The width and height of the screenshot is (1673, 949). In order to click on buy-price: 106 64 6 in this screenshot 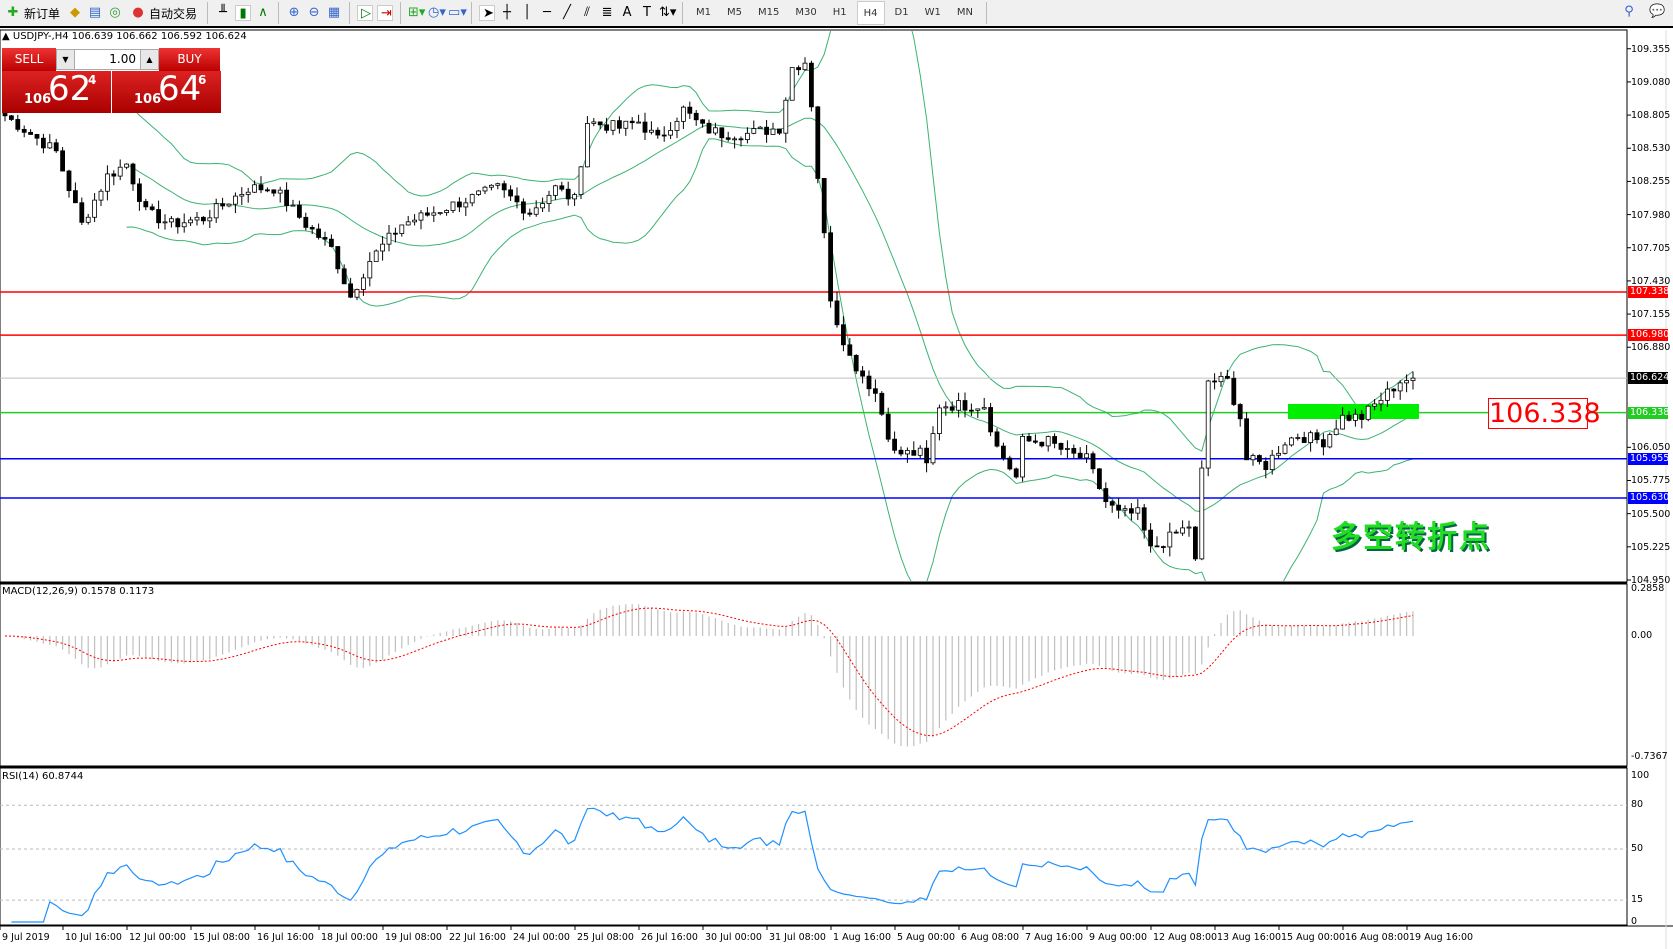, I will do `click(166, 91)`.